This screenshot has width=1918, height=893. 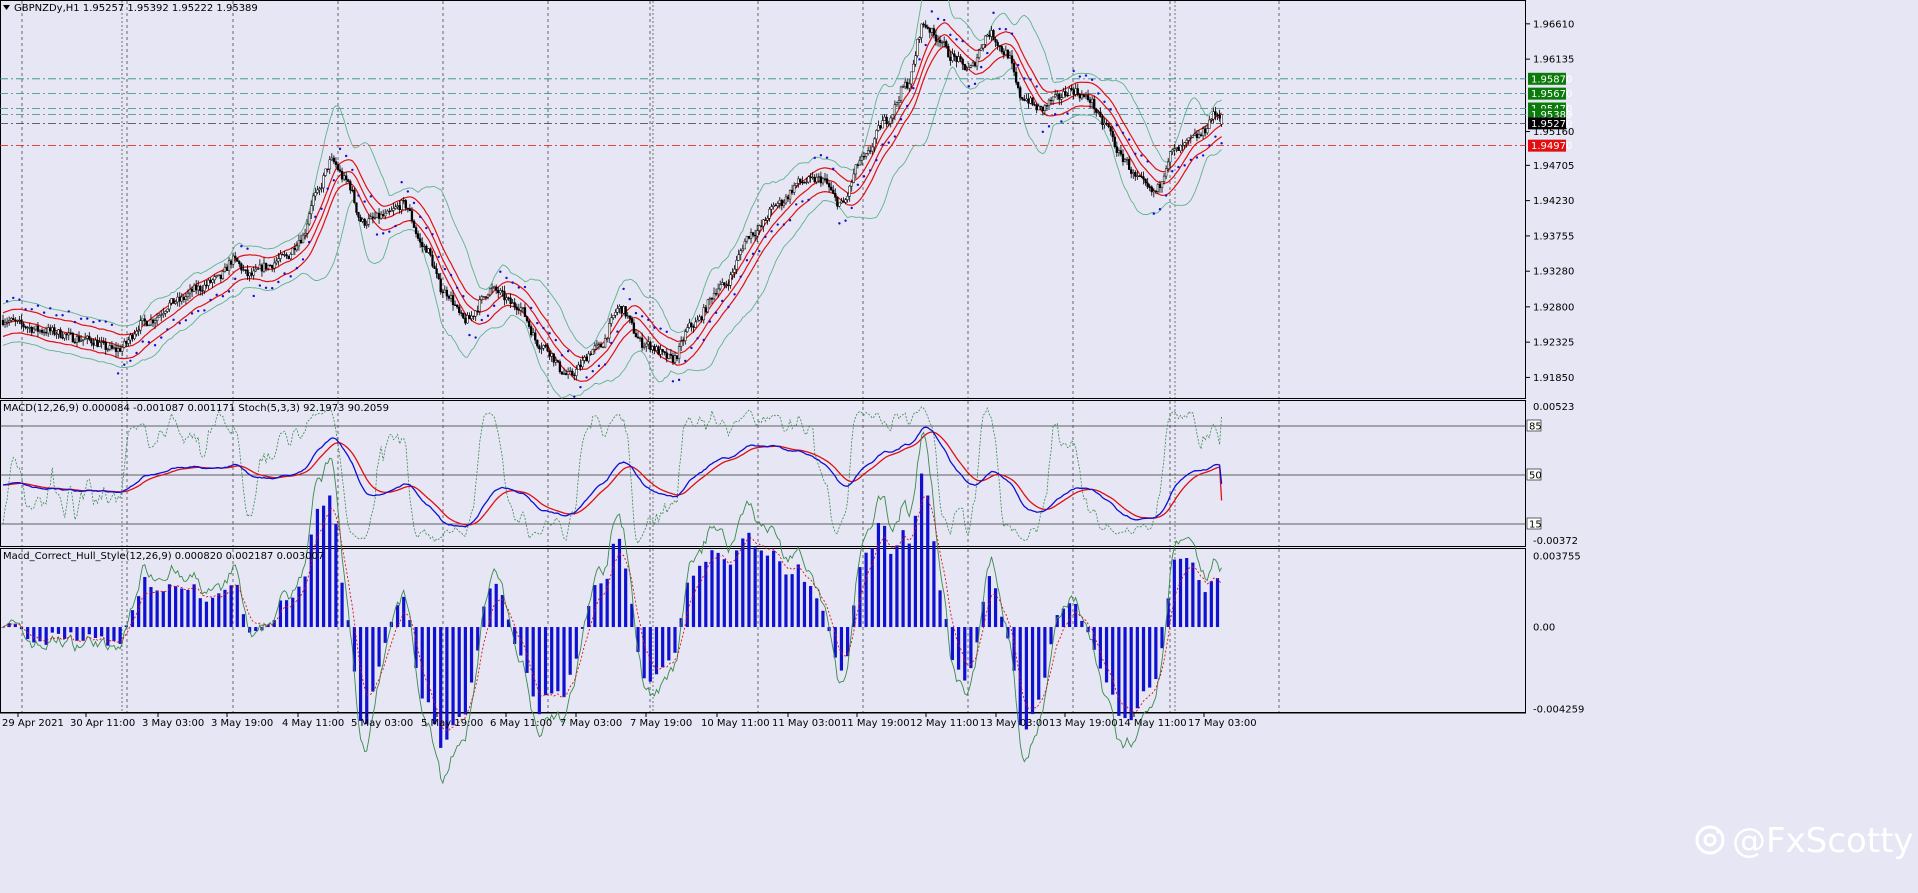 What do you see at coordinates (313, 723) in the screenshot?
I see `time-label: 4 May 11:00` at bounding box center [313, 723].